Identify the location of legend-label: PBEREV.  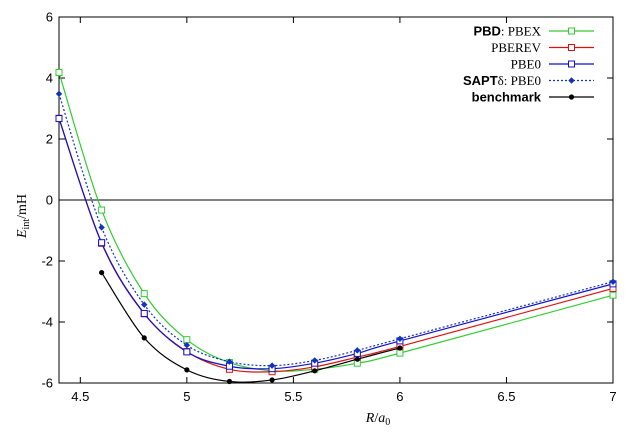
(516, 47).